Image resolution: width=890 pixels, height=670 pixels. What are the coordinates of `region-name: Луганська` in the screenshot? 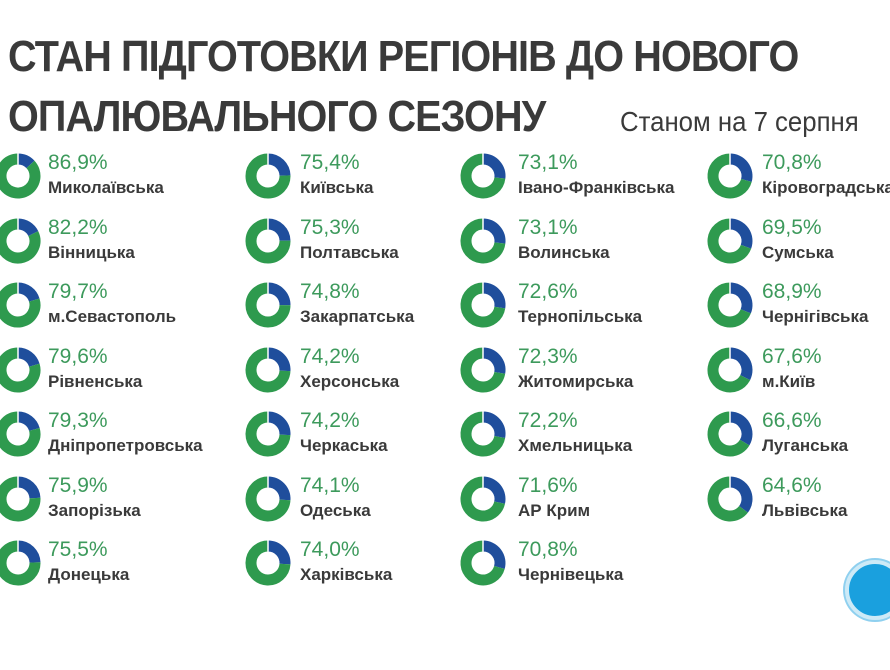 It's located at (805, 445).